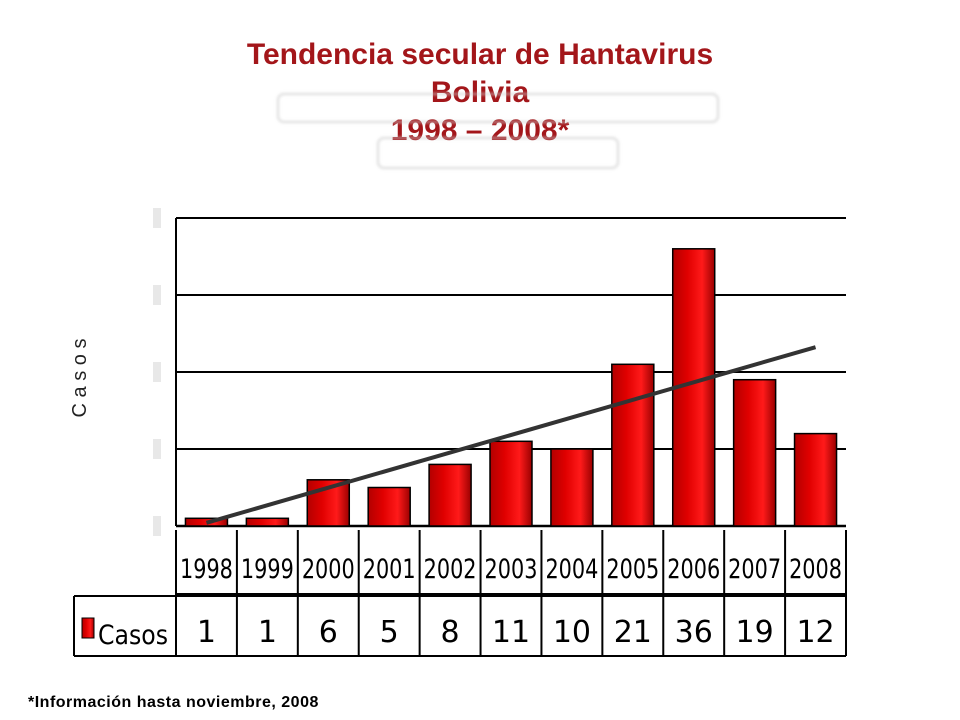 This screenshot has height=720, width=960. I want to click on legend-swatch, so click(88, 628).